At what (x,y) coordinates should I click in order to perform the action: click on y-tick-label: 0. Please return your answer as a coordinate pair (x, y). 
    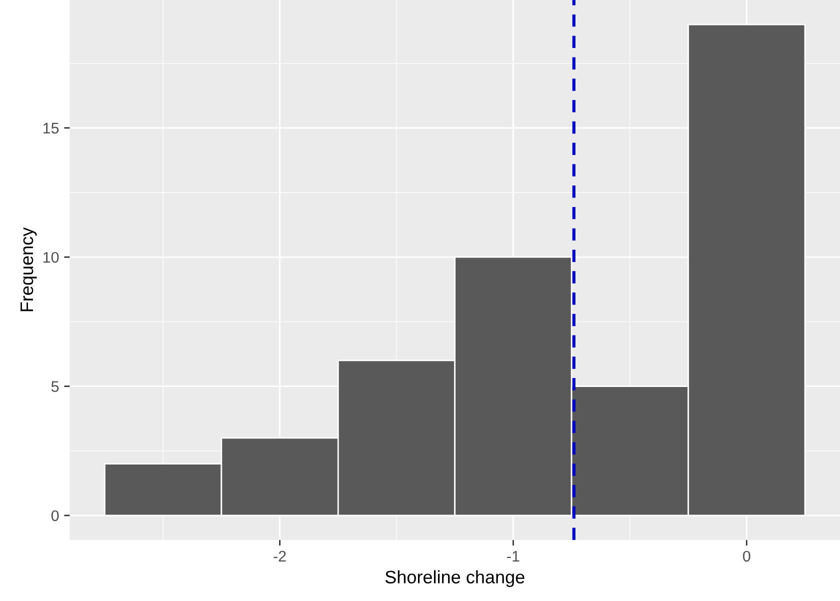
    Looking at the image, I should click on (55, 516).